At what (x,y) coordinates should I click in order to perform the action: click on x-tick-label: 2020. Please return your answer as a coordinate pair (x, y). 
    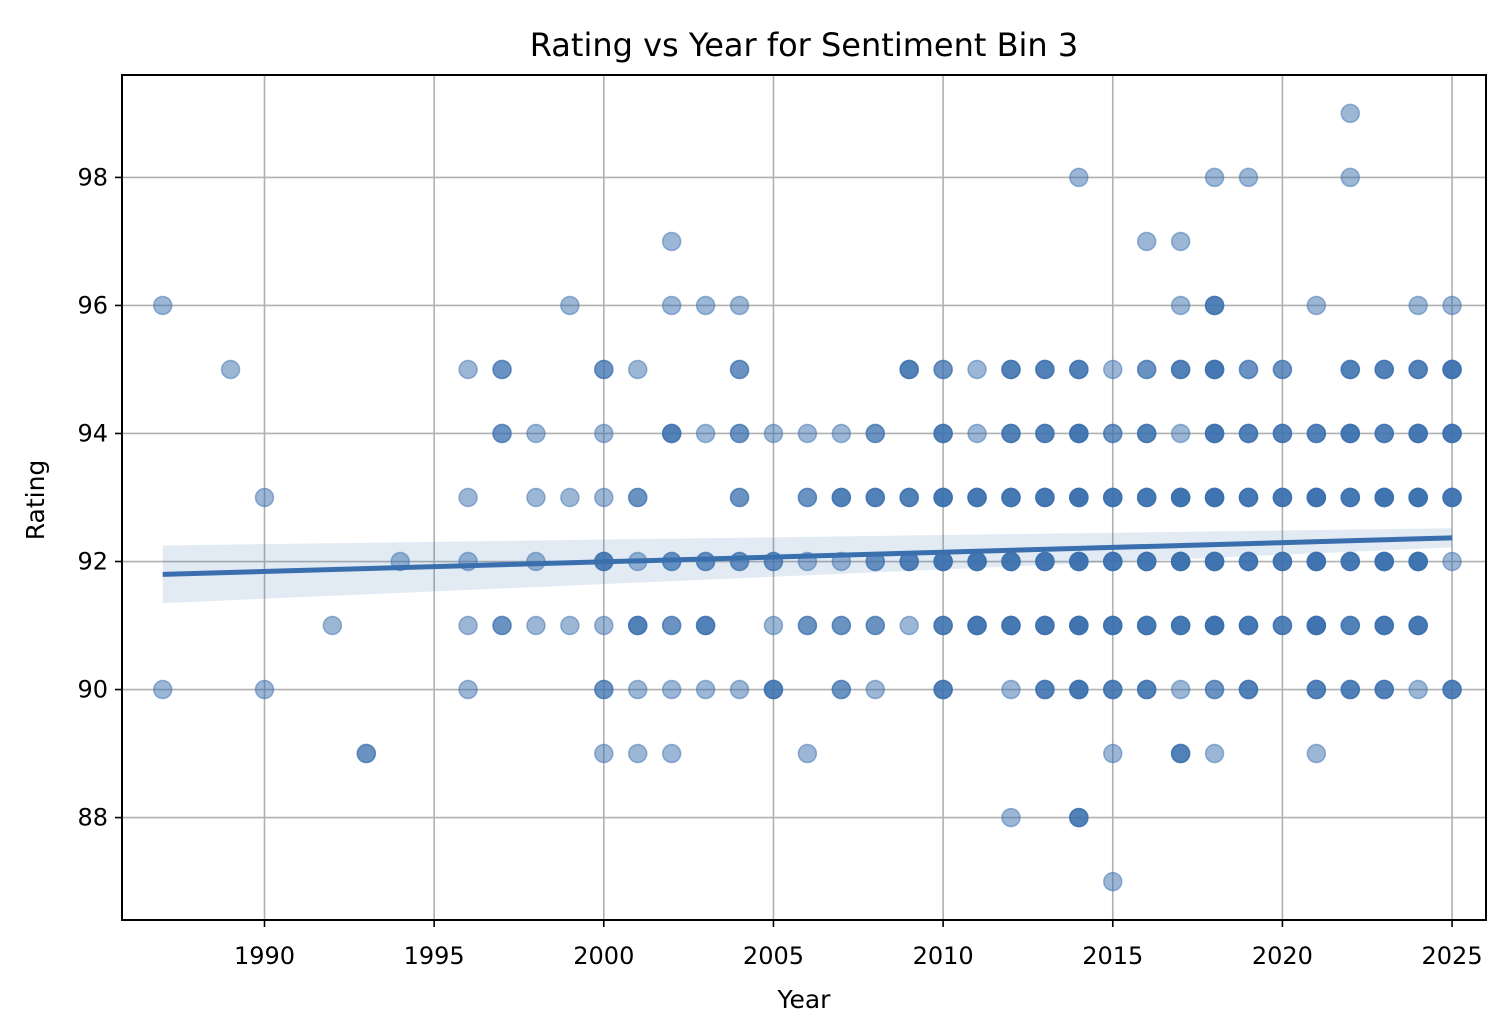
    Looking at the image, I should click on (1282, 956).